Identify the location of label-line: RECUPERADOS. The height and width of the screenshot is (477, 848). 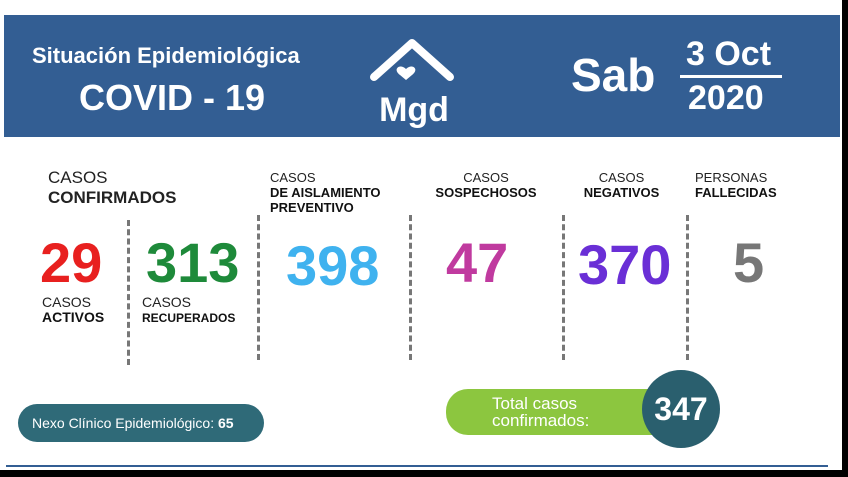
(189, 318).